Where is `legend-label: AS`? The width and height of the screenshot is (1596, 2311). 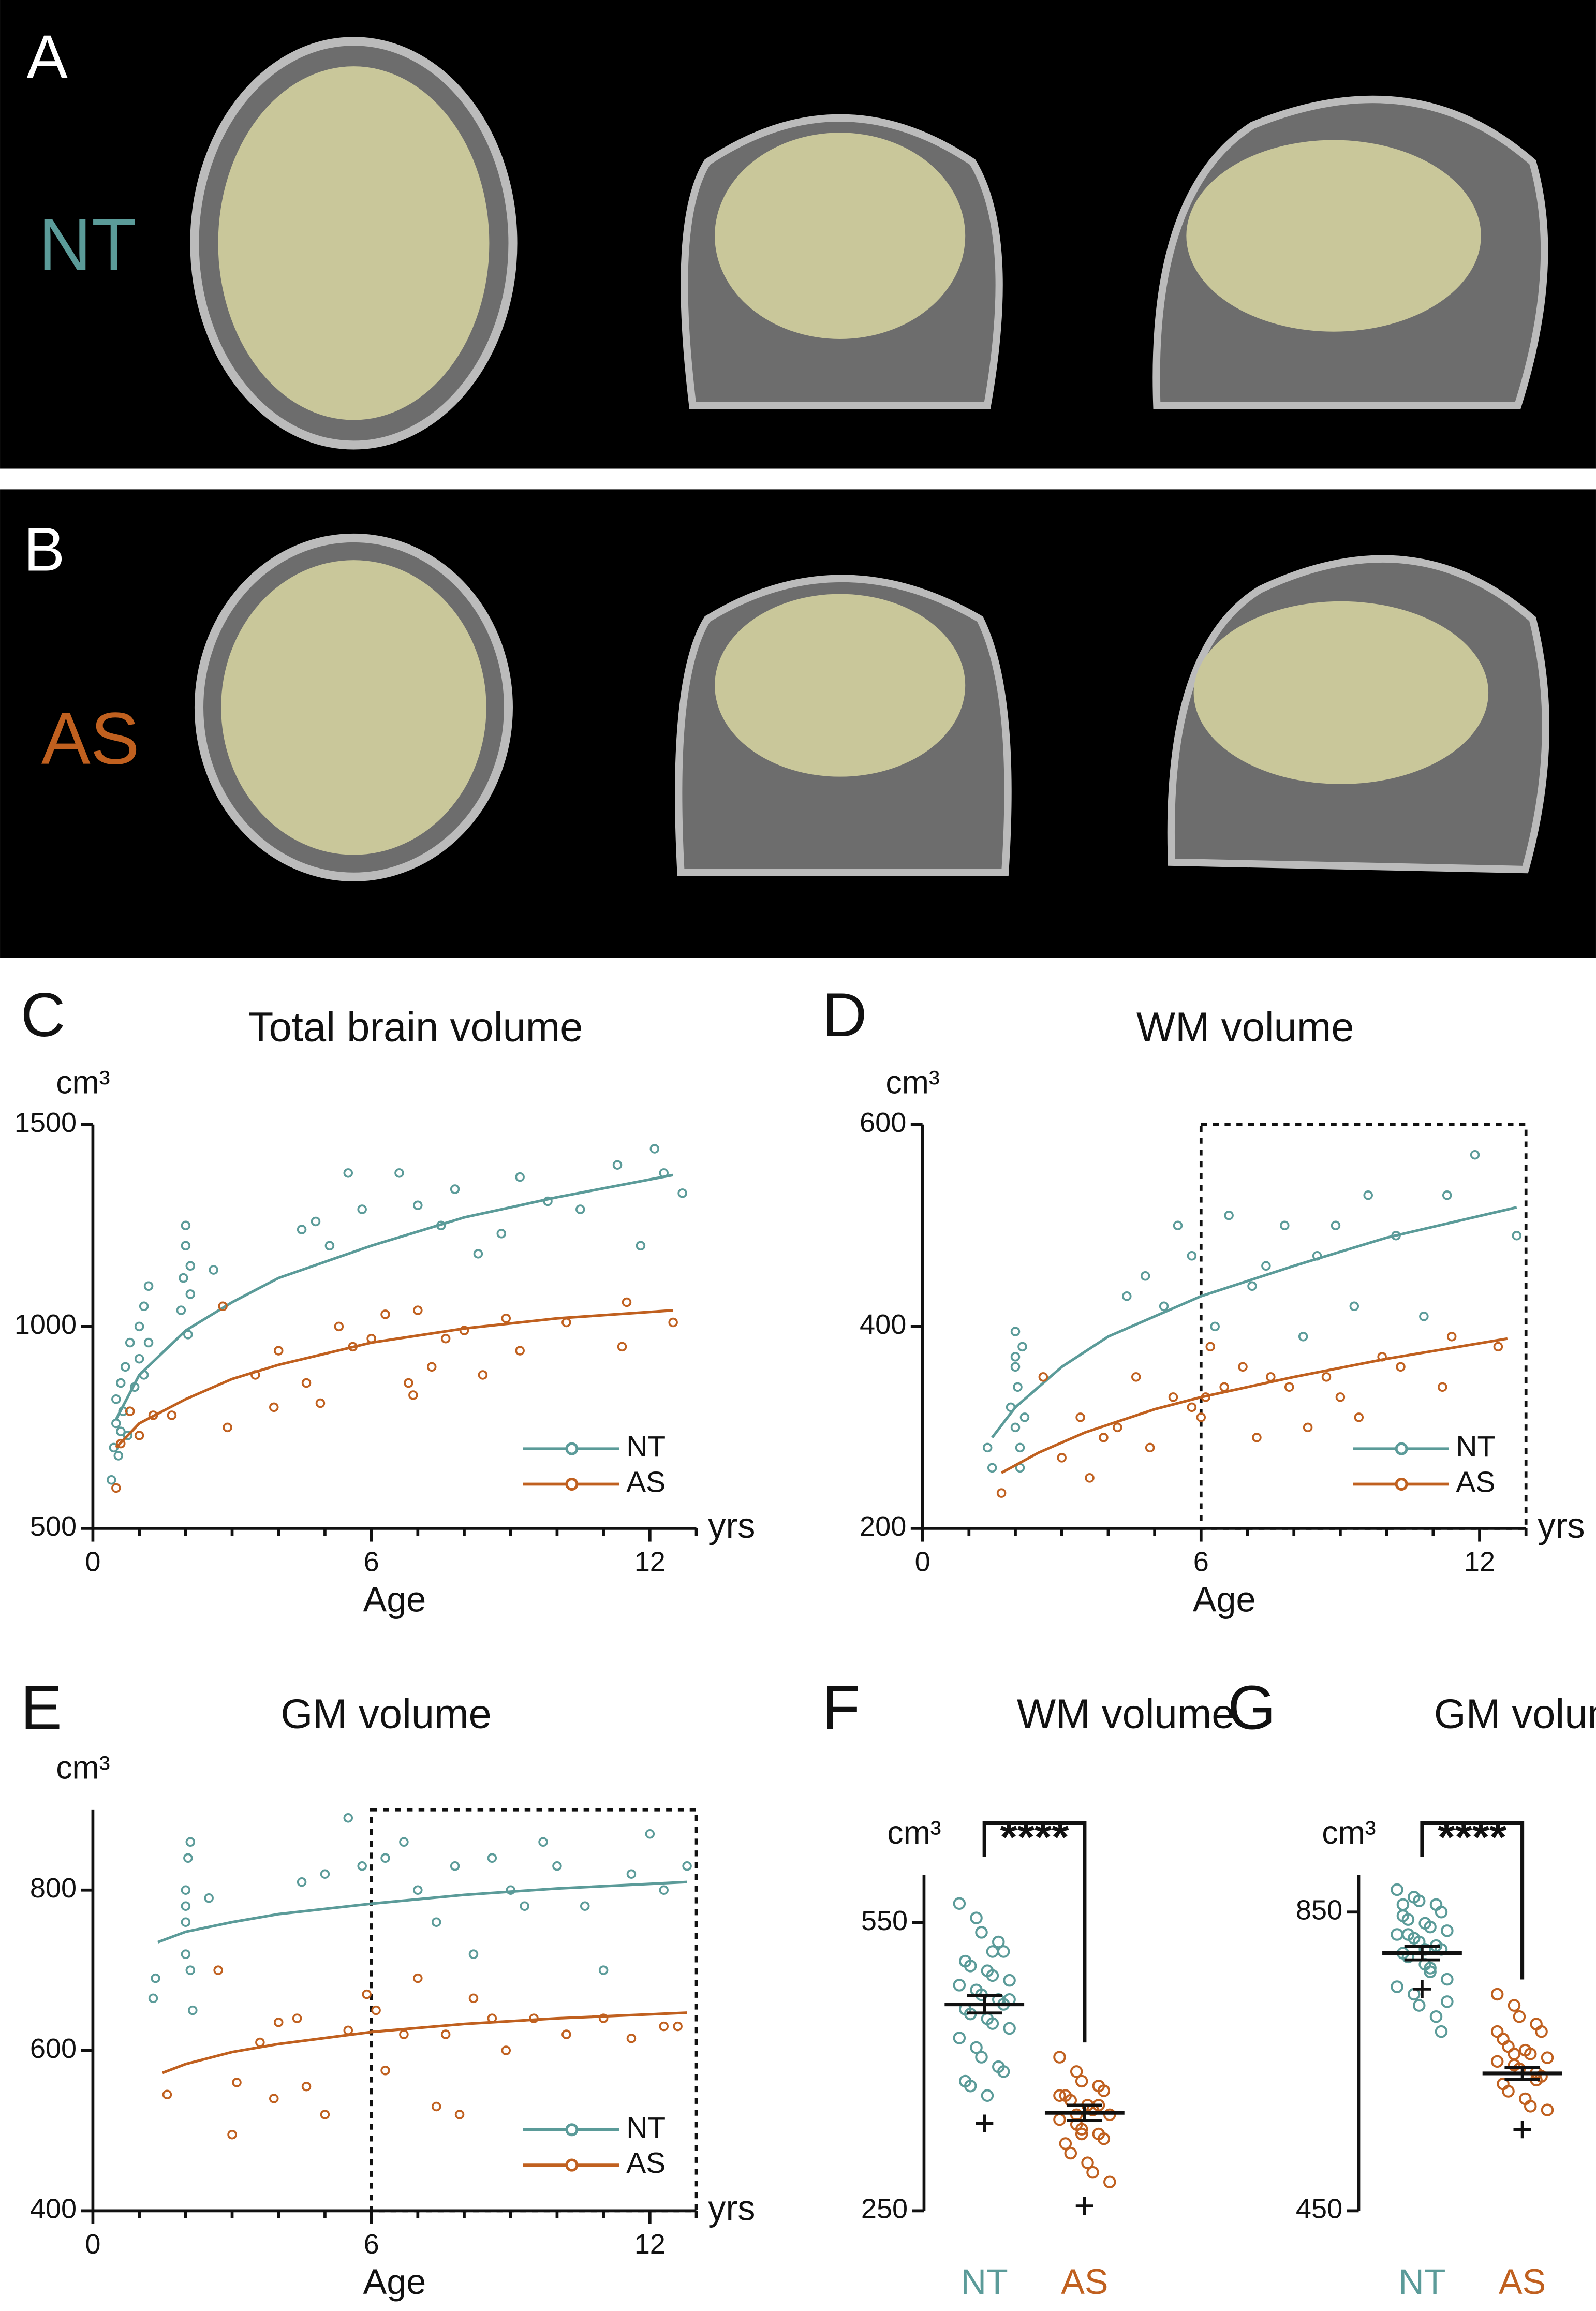
legend-label: AS is located at coordinates (1476, 1482).